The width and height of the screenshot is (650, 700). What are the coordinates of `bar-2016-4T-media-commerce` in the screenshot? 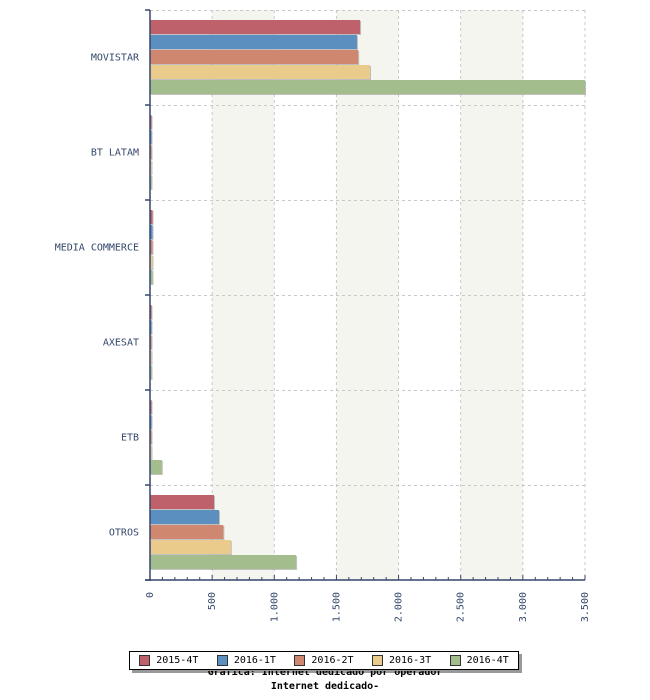 It's located at (151, 277).